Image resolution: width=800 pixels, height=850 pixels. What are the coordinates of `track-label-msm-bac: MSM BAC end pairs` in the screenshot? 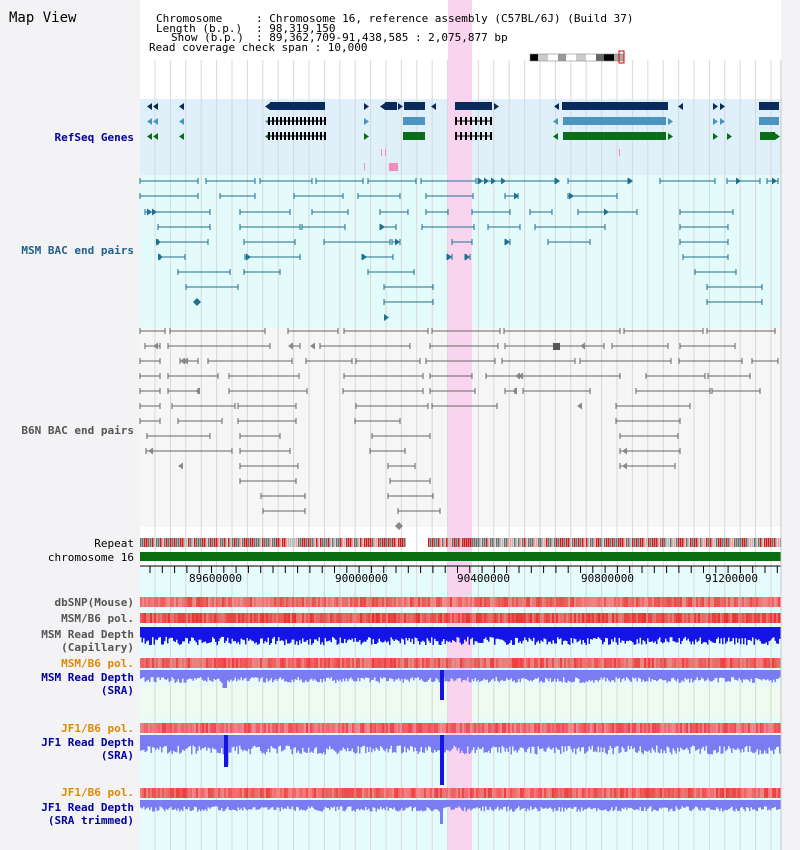 It's located at (77, 250).